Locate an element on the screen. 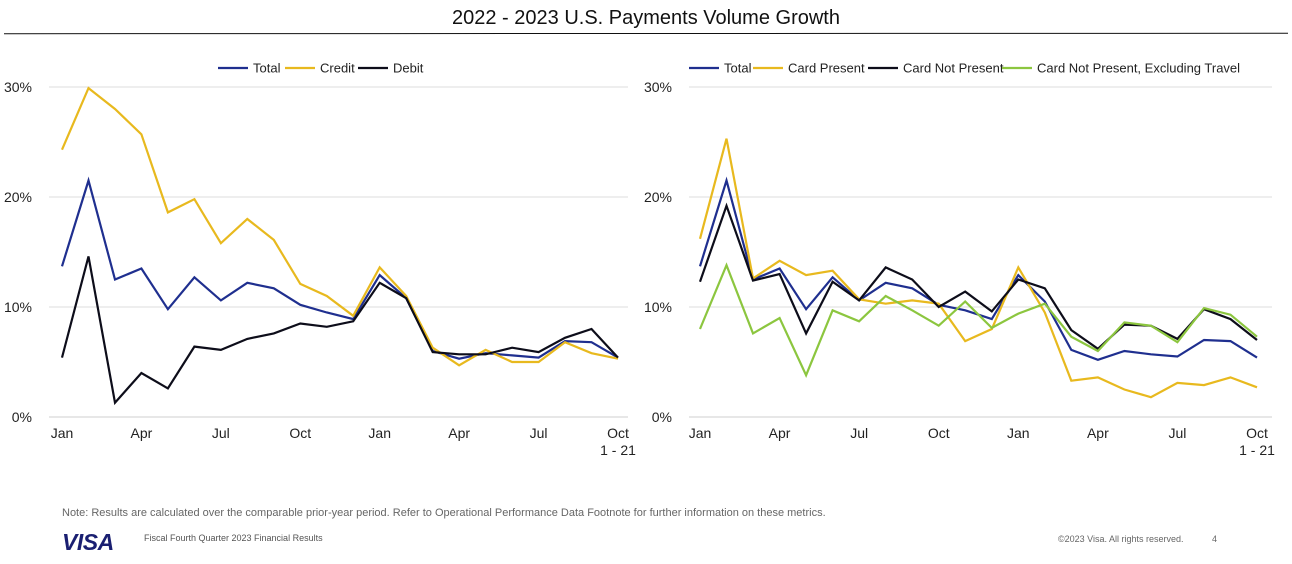 The image size is (1292, 564). series-line-card-not-present-excluding-travel is located at coordinates (978, 320).